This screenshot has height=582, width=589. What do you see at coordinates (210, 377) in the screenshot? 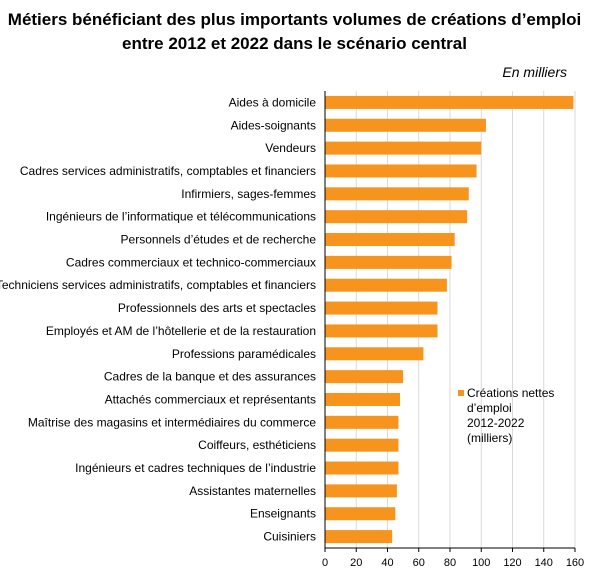
I see `category-label-12: Cadres de la banque et des assurances` at bounding box center [210, 377].